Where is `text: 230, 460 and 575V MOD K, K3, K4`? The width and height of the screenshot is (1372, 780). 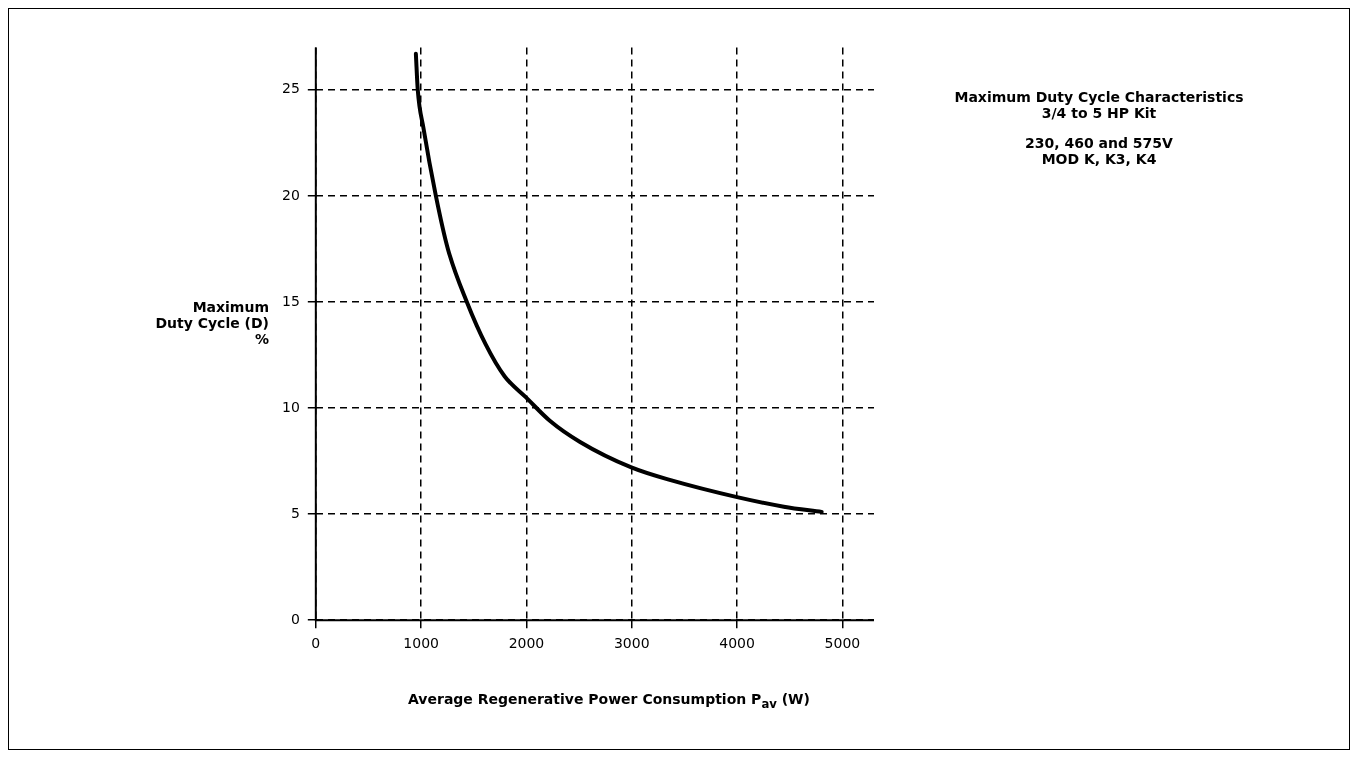
text: 230, 460 and 575V MOD K, K3, K4 is located at coordinates (1099, 151).